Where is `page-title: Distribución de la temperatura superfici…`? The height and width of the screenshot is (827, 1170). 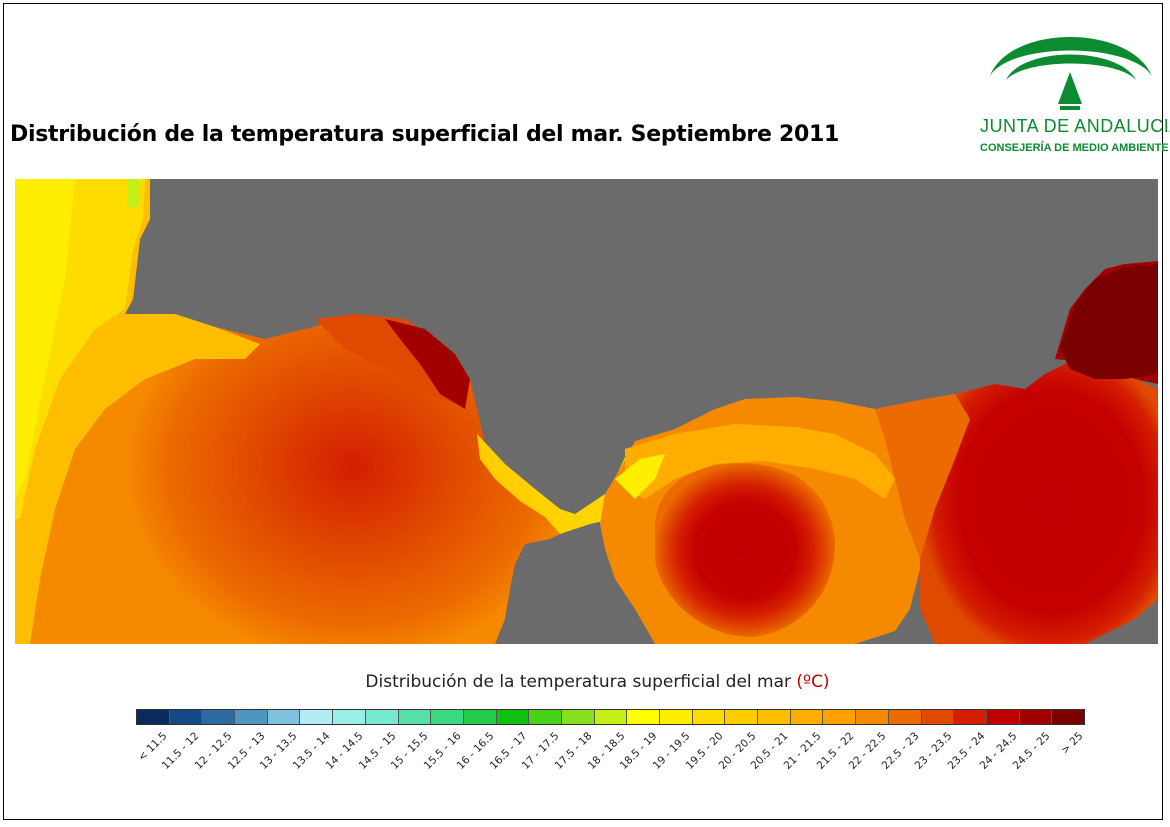
page-title: Distribución de la temperatura superfici… is located at coordinates (424, 134).